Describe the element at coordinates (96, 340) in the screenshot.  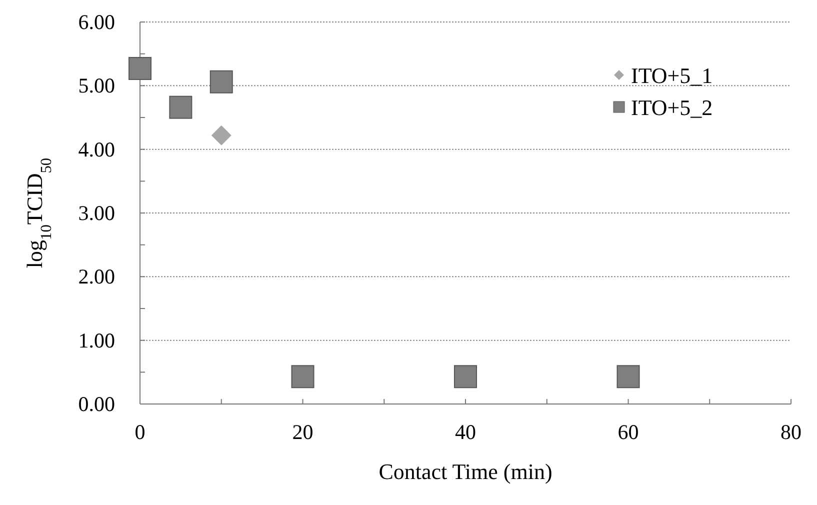
I see `y-tick-label: 1.00` at that location.